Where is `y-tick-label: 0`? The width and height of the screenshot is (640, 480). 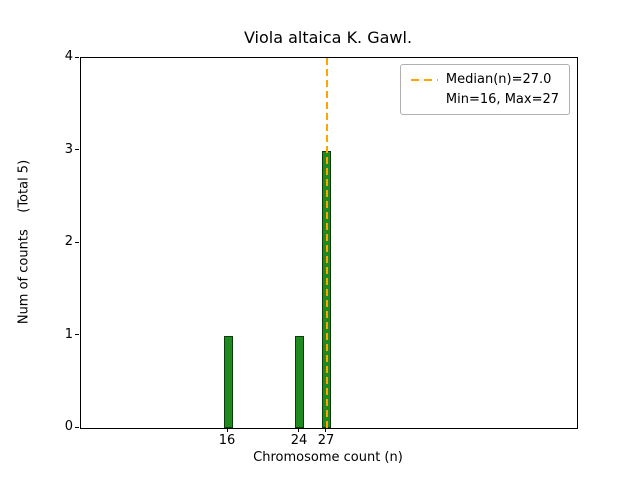
y-tick-label: 0 is located at coordinates (68, 426).